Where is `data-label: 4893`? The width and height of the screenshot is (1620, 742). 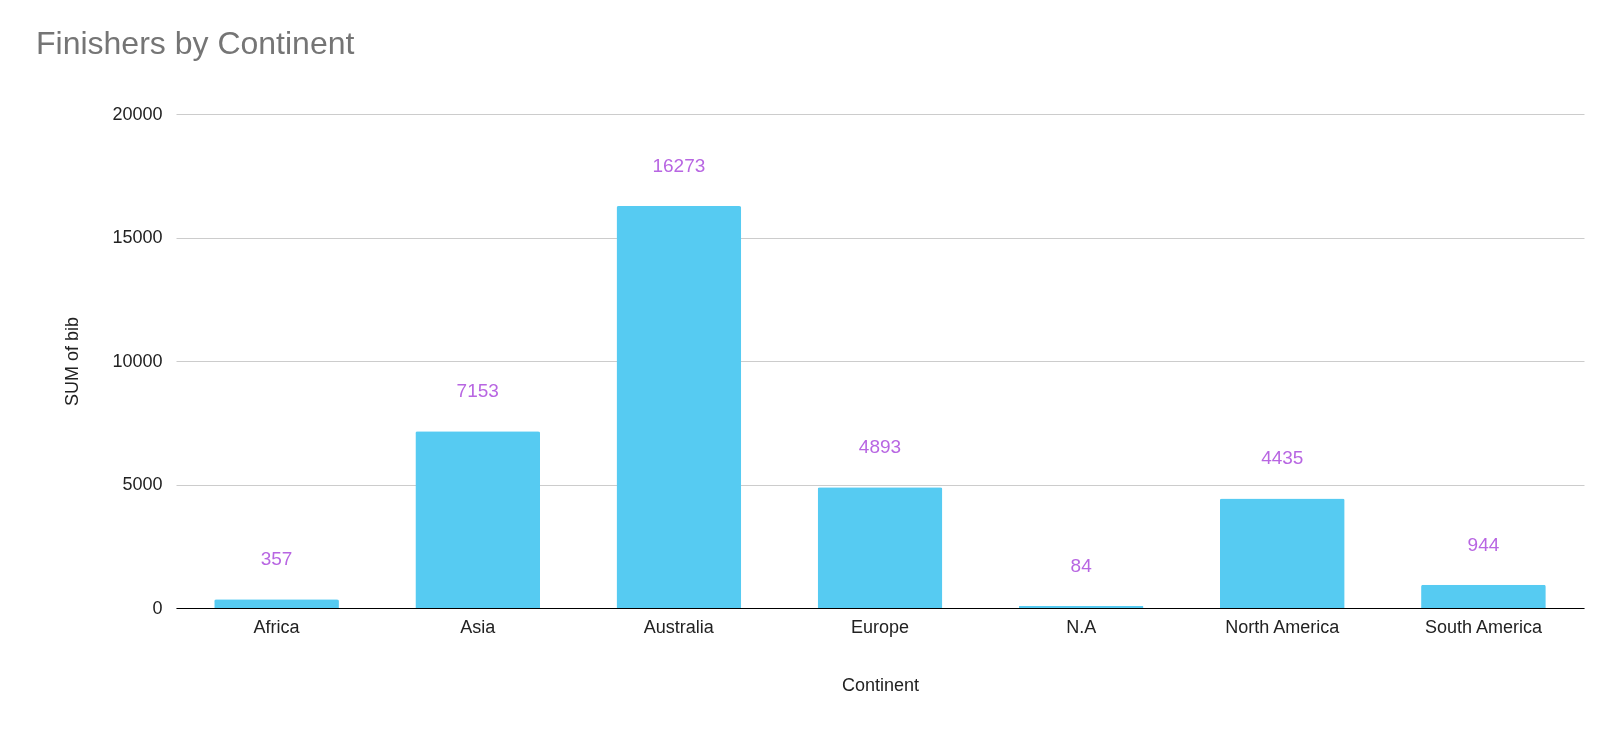
data-label: 4893 is located at coordinates (880, 447).